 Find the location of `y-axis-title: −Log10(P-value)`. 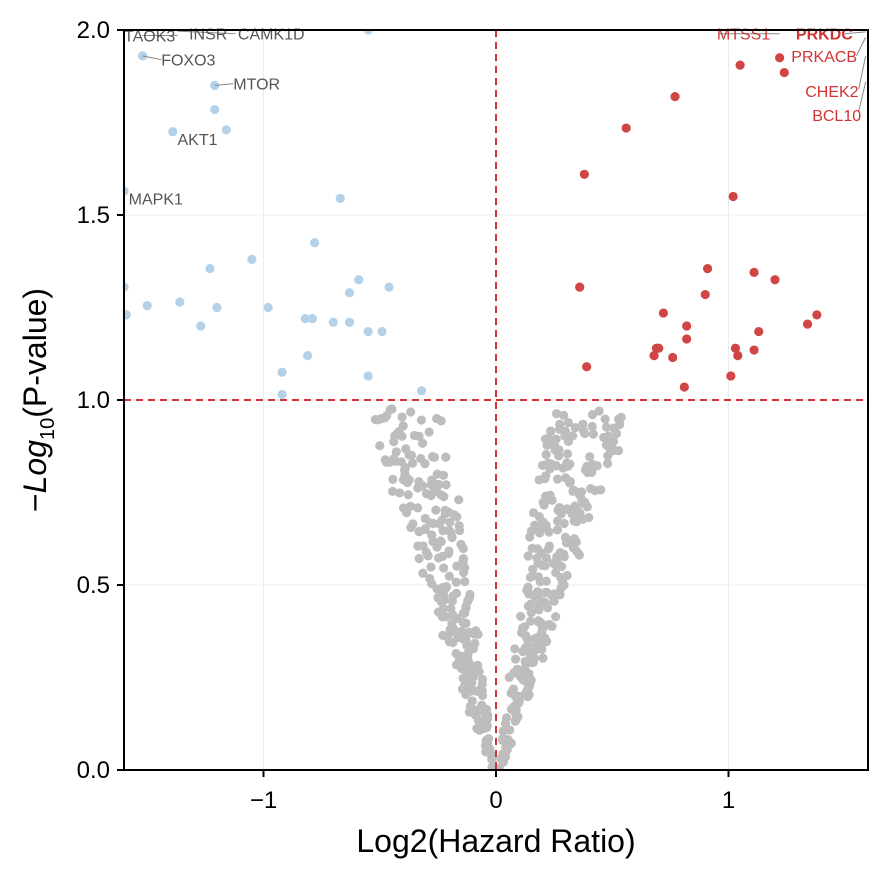

y-axis-title: −Log10(P-value) is located at coordinates (38, 400).